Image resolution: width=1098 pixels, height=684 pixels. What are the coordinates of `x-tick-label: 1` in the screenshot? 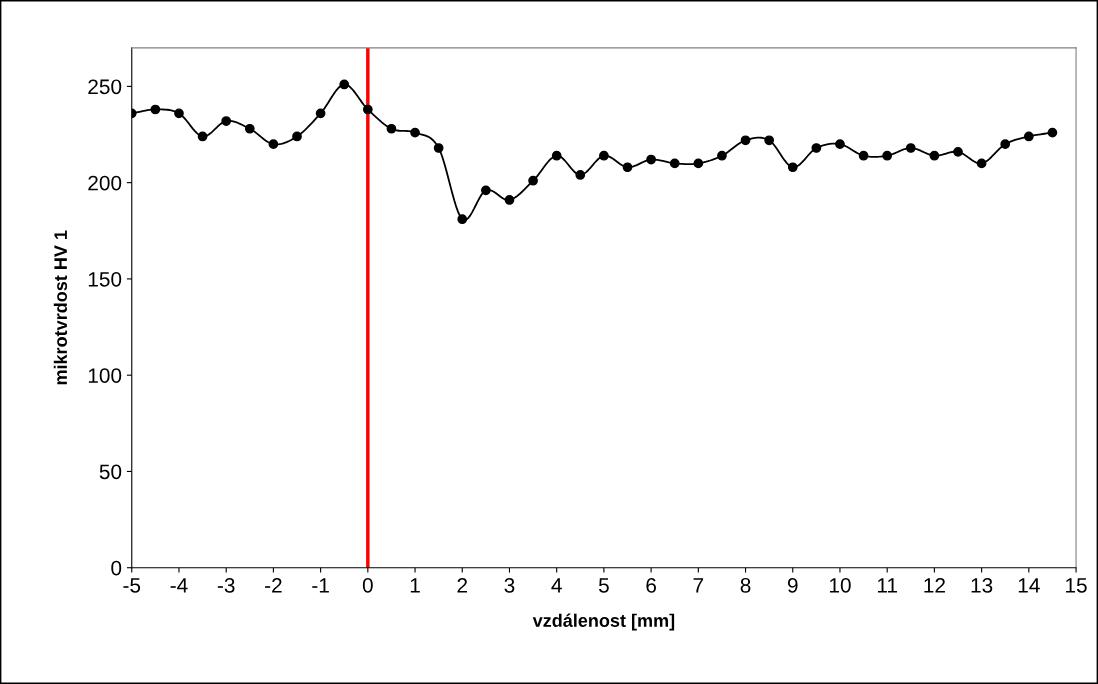 It's located at (415, 585).